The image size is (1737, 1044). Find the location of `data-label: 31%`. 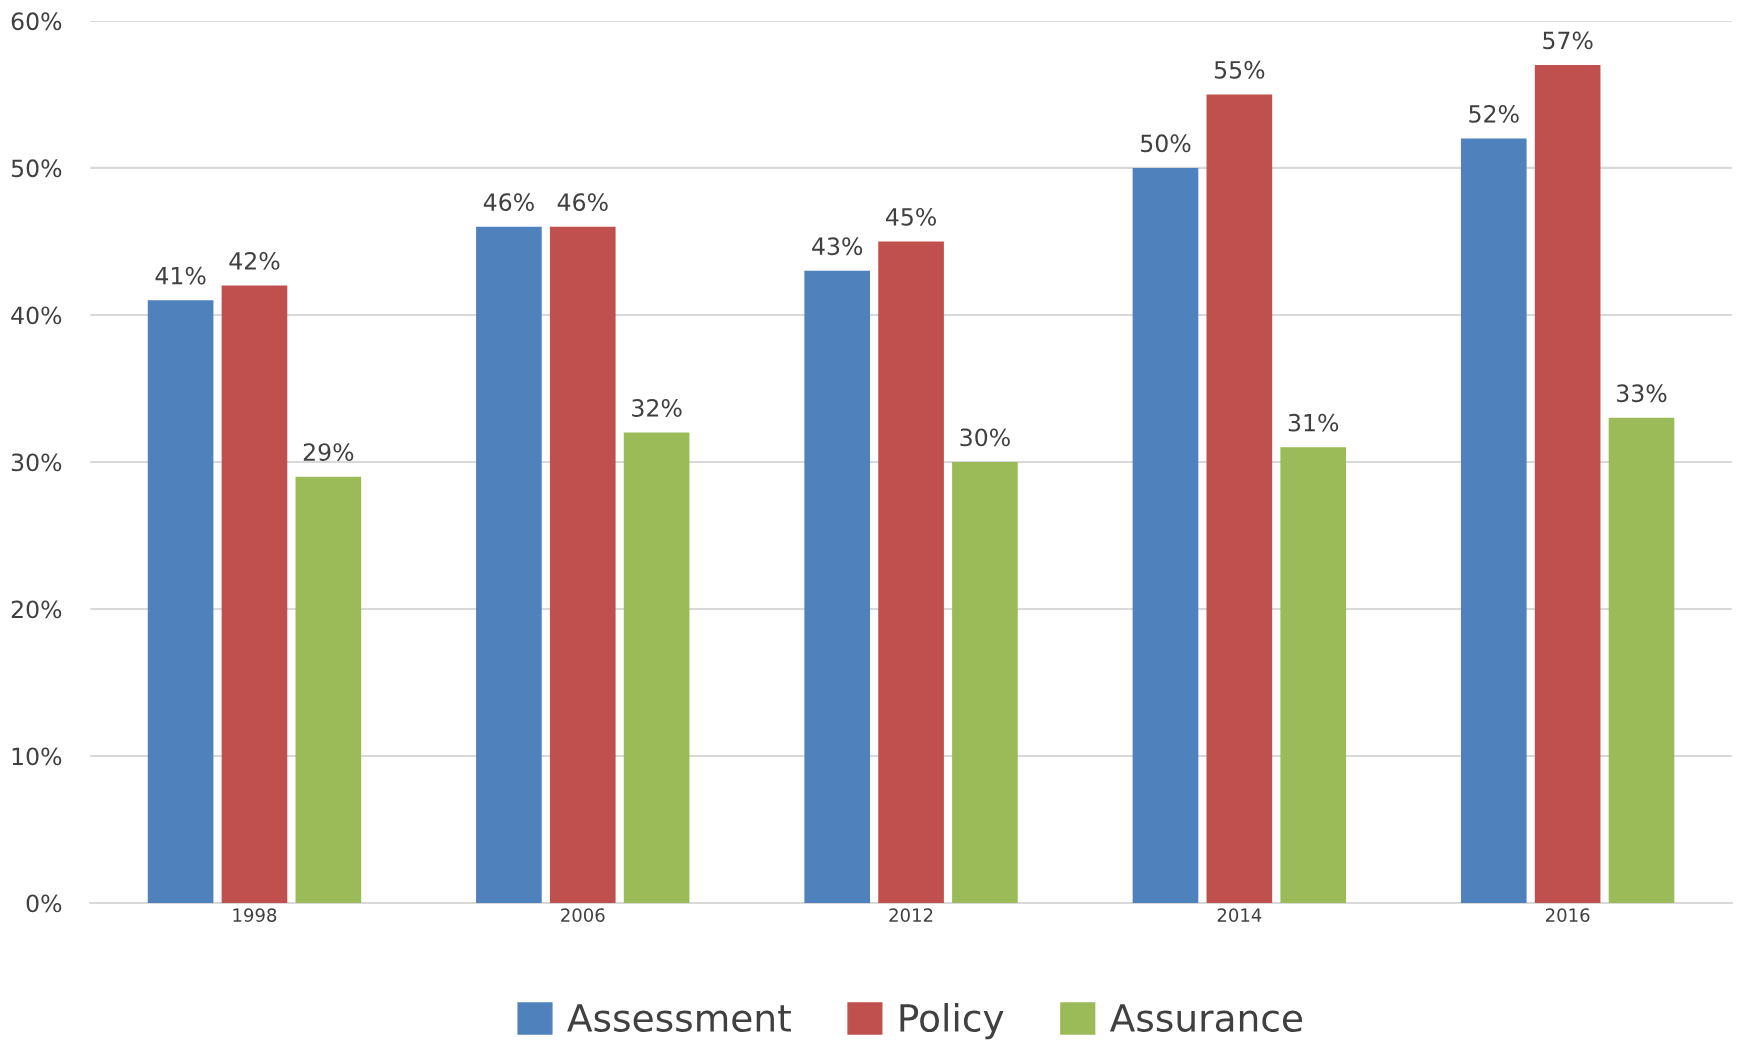

data-label: 31% is located at coordinates (1313, 422).